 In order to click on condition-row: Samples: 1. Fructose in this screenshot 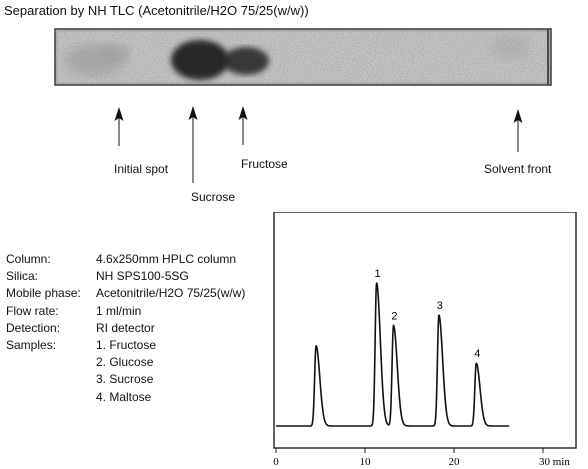, I will do `click(125, 345)`.